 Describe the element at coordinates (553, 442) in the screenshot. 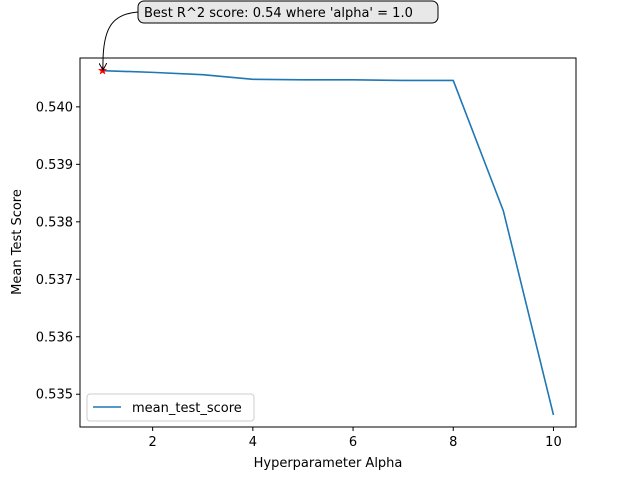

I see `x-tick-label: 10` at that location.